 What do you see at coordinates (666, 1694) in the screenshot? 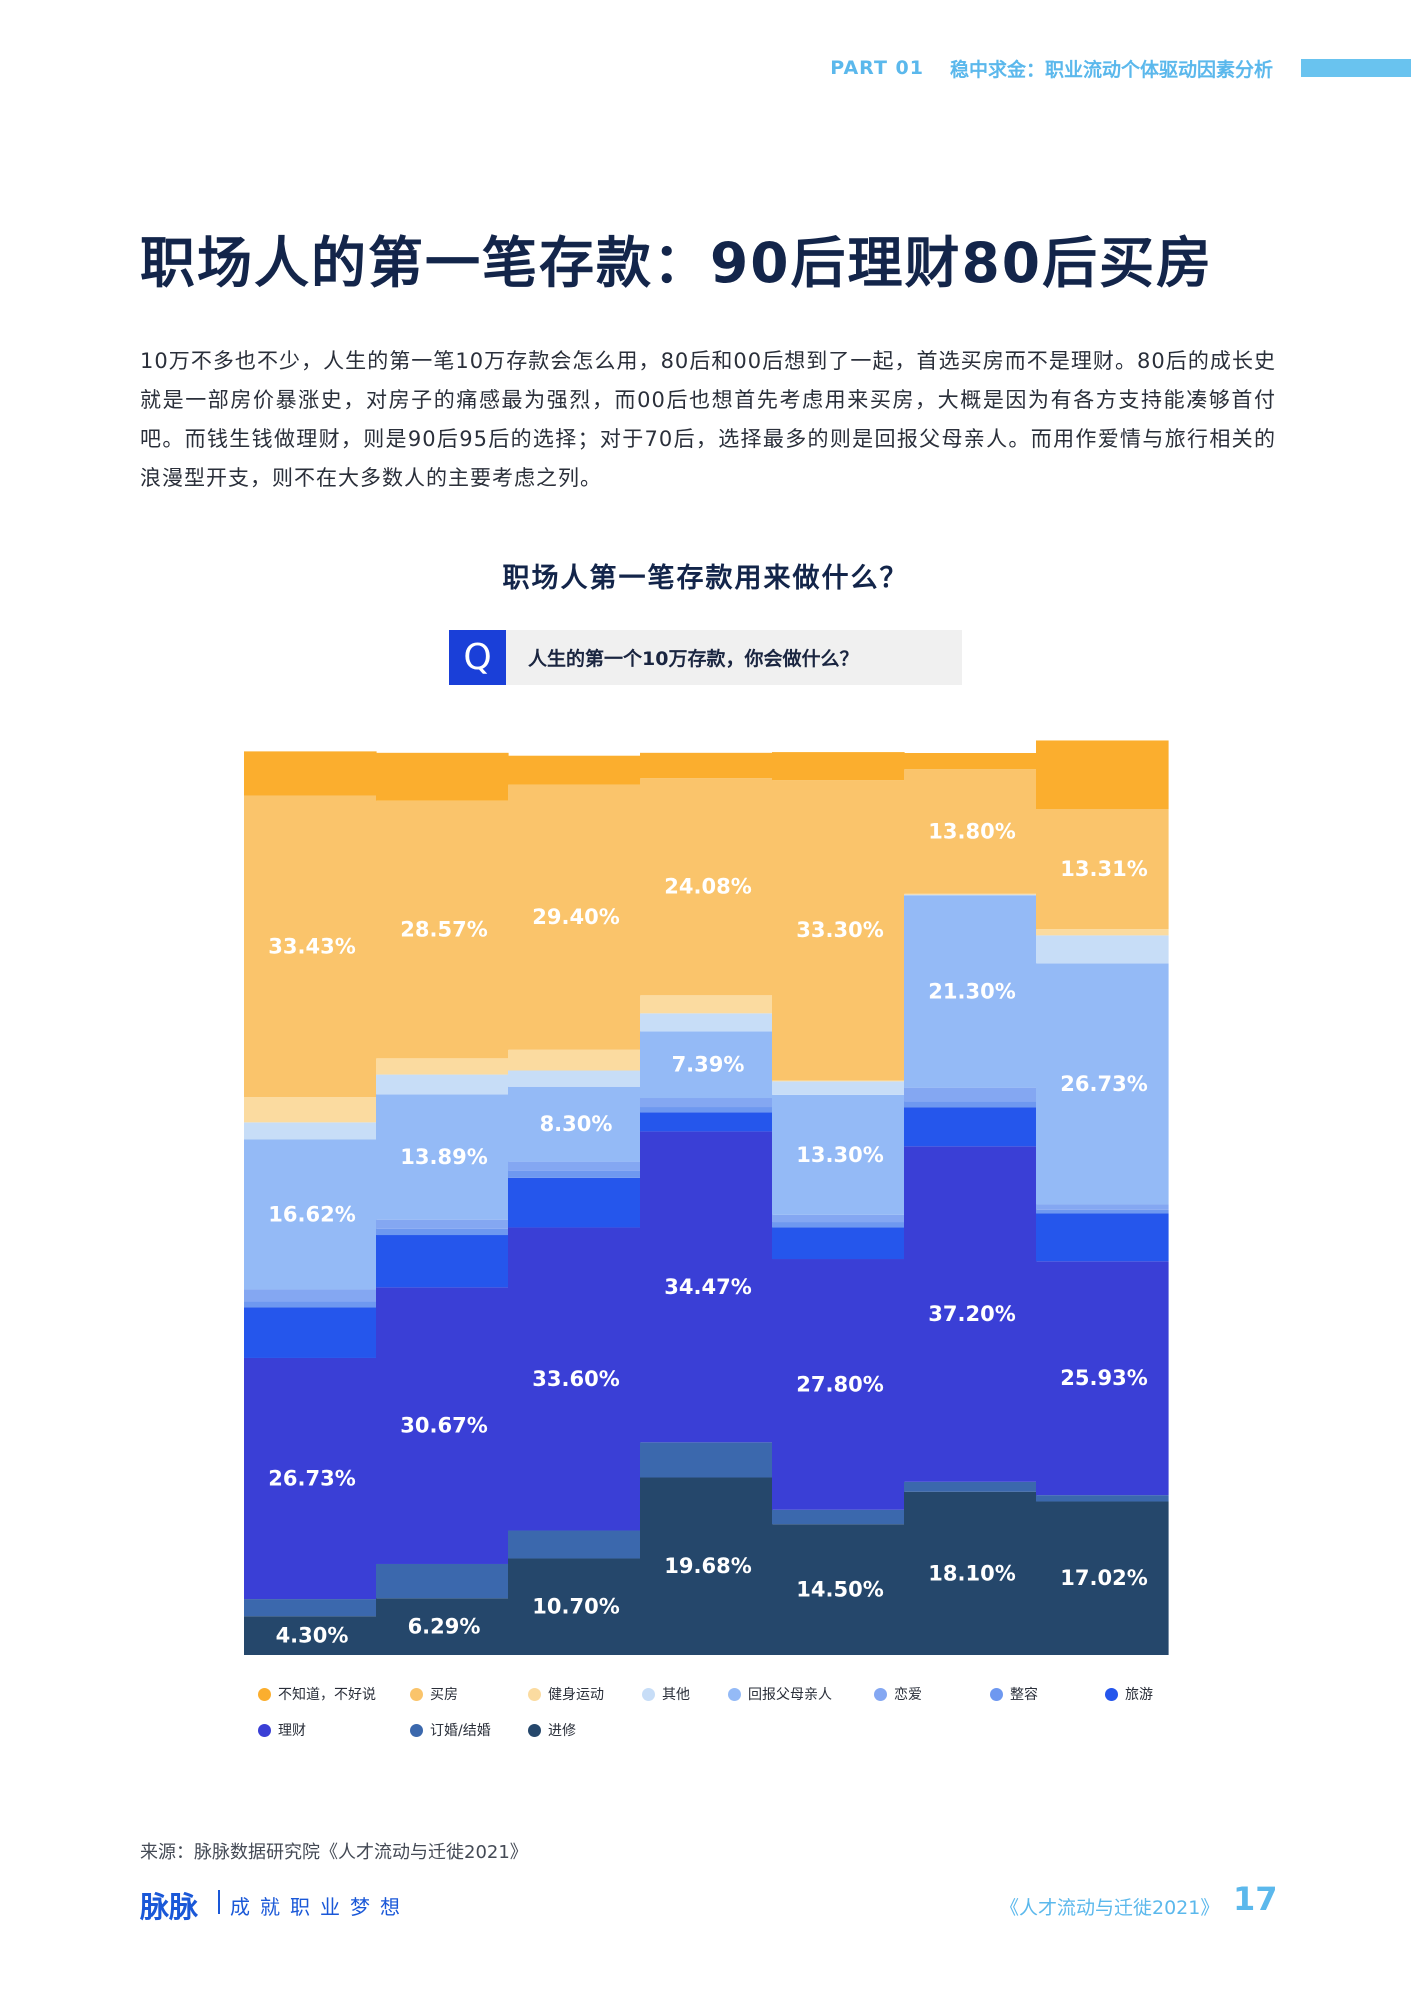
I see `legend-item: 其他` at bounding box center [666, 1694].